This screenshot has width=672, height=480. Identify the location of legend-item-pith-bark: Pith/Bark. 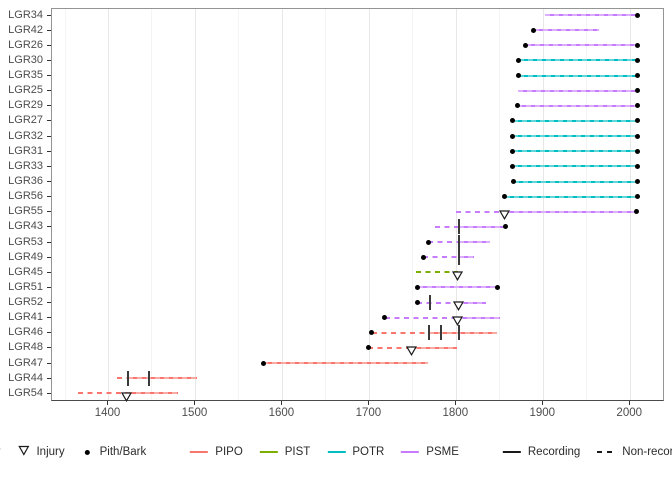
(114, 452).